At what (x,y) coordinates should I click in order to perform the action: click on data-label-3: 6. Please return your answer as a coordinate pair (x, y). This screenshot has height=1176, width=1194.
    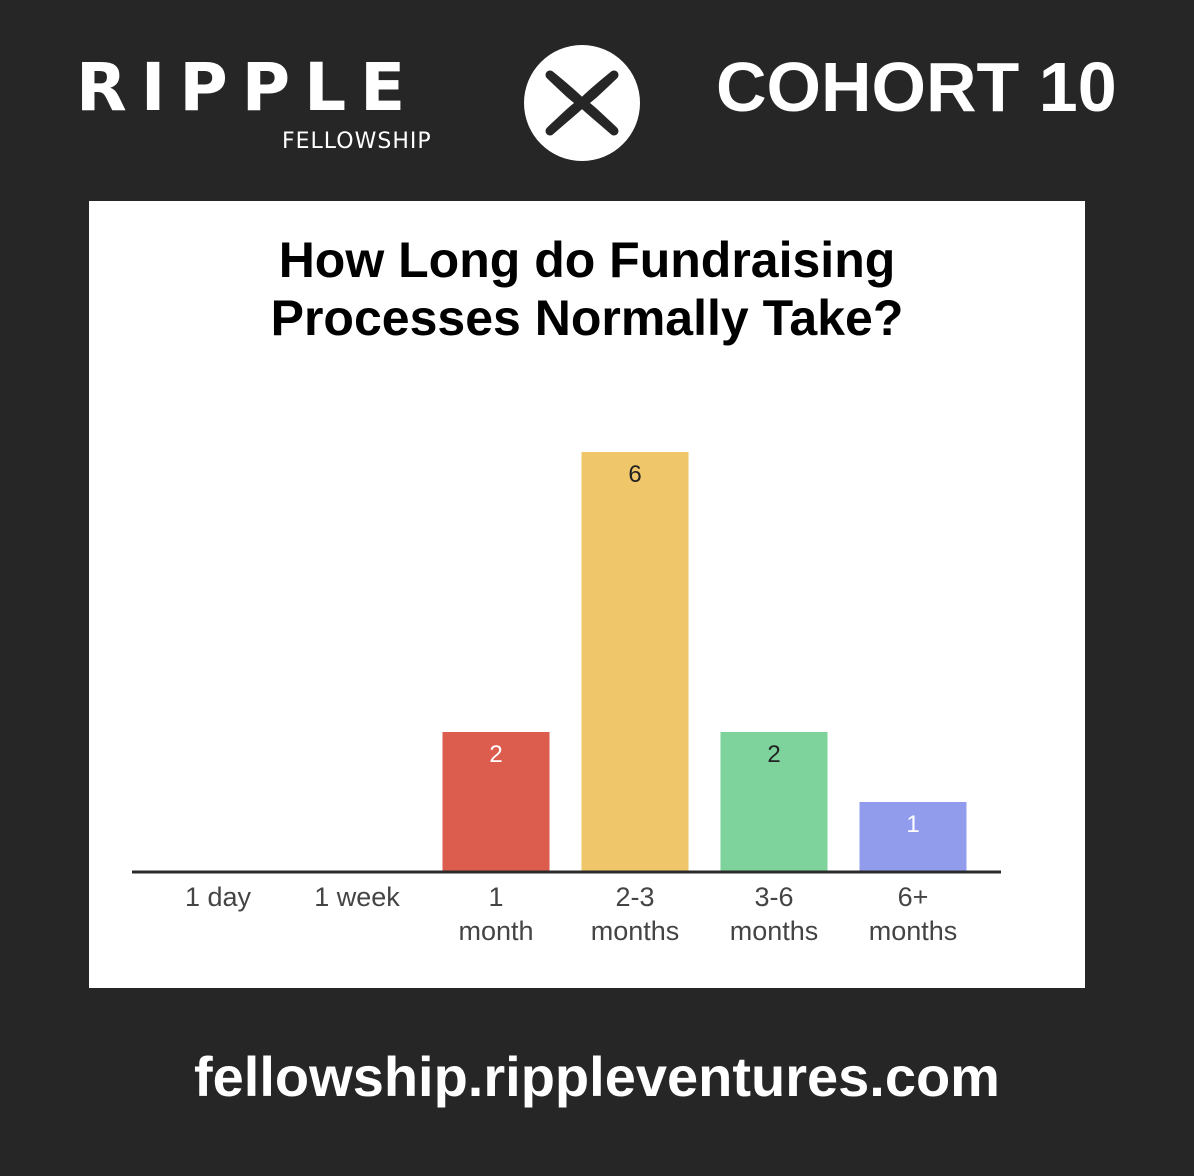
    Looking at the image, I should click on (634, 474).